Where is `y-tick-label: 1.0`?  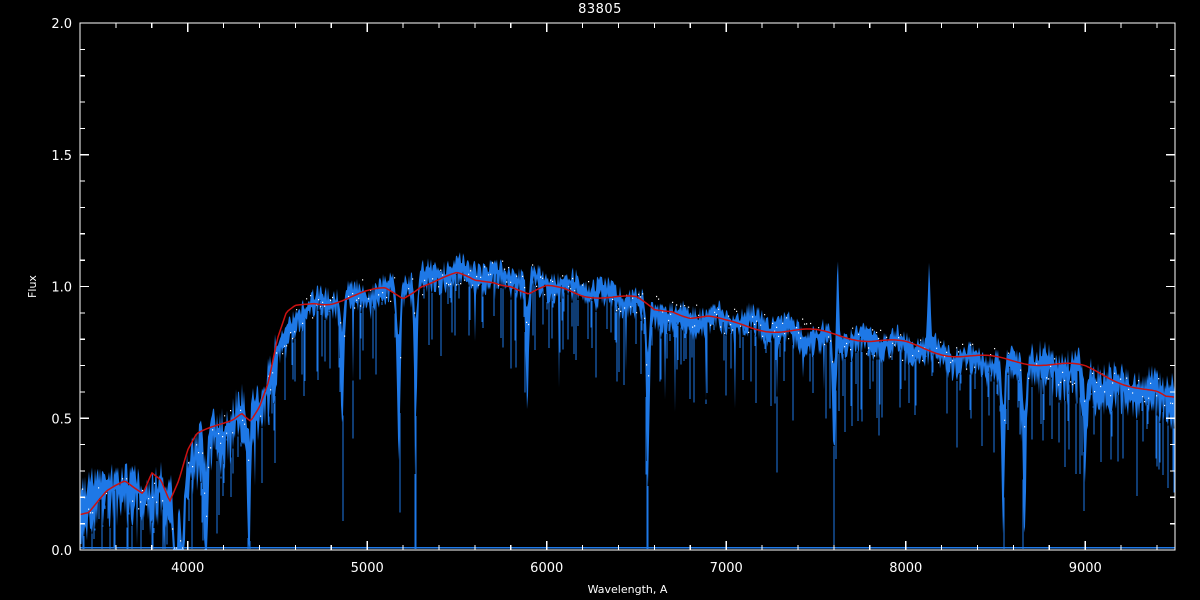 y-tick-label: 1.0 is located at coordinates (61, 288).